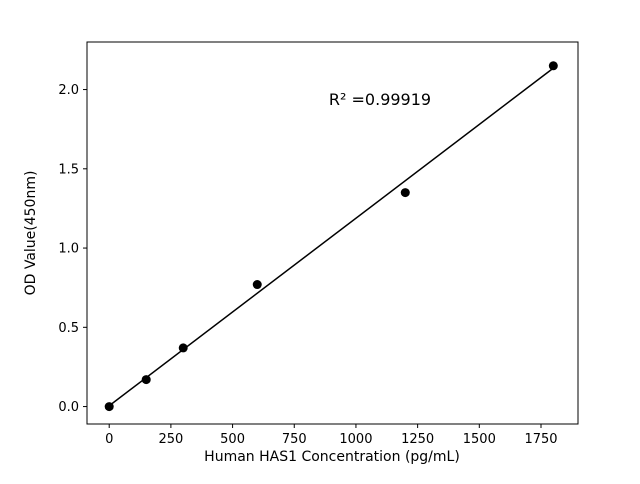 The height and width of the screenshot is (484, 640). Describe the element at coordinates (170, 439) in the screenshot. I see `x-tick-label: 250` at that location.